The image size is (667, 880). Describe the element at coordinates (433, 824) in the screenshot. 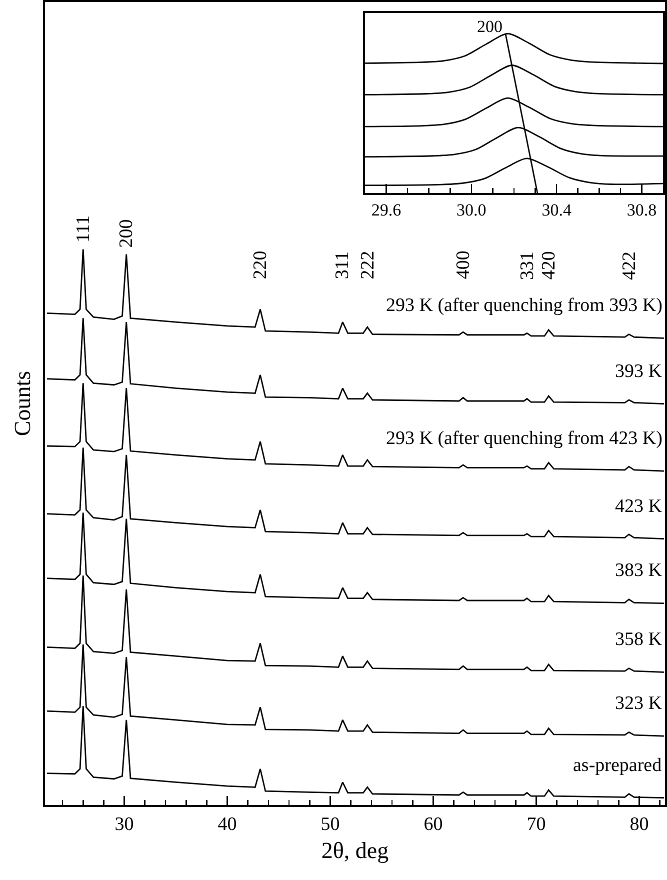

I see `x-tick-label: 60` at that location.